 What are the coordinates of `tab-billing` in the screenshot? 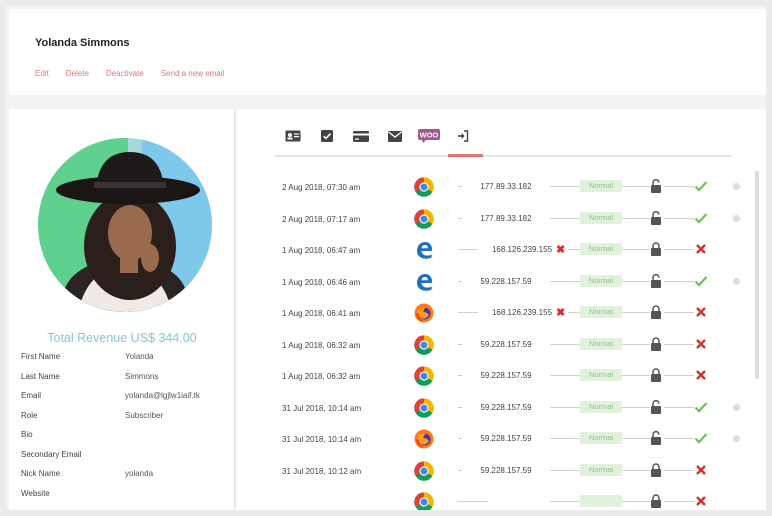 It's located at (361, 136).